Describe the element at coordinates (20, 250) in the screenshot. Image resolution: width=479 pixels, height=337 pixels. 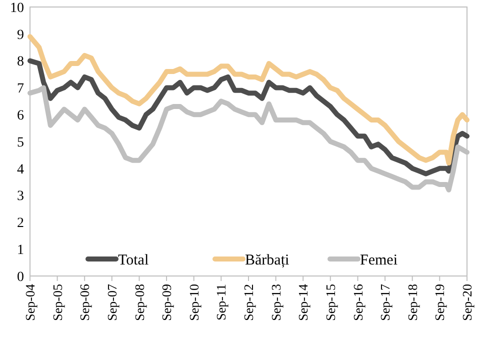
I see `y-tick-label: 1` at that location.